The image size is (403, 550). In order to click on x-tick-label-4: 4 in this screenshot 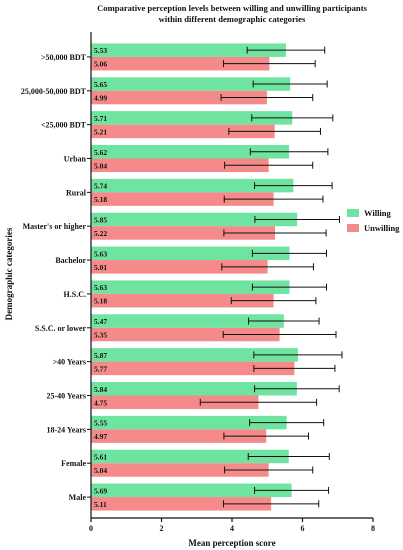, I will do `click(232, 528)`.